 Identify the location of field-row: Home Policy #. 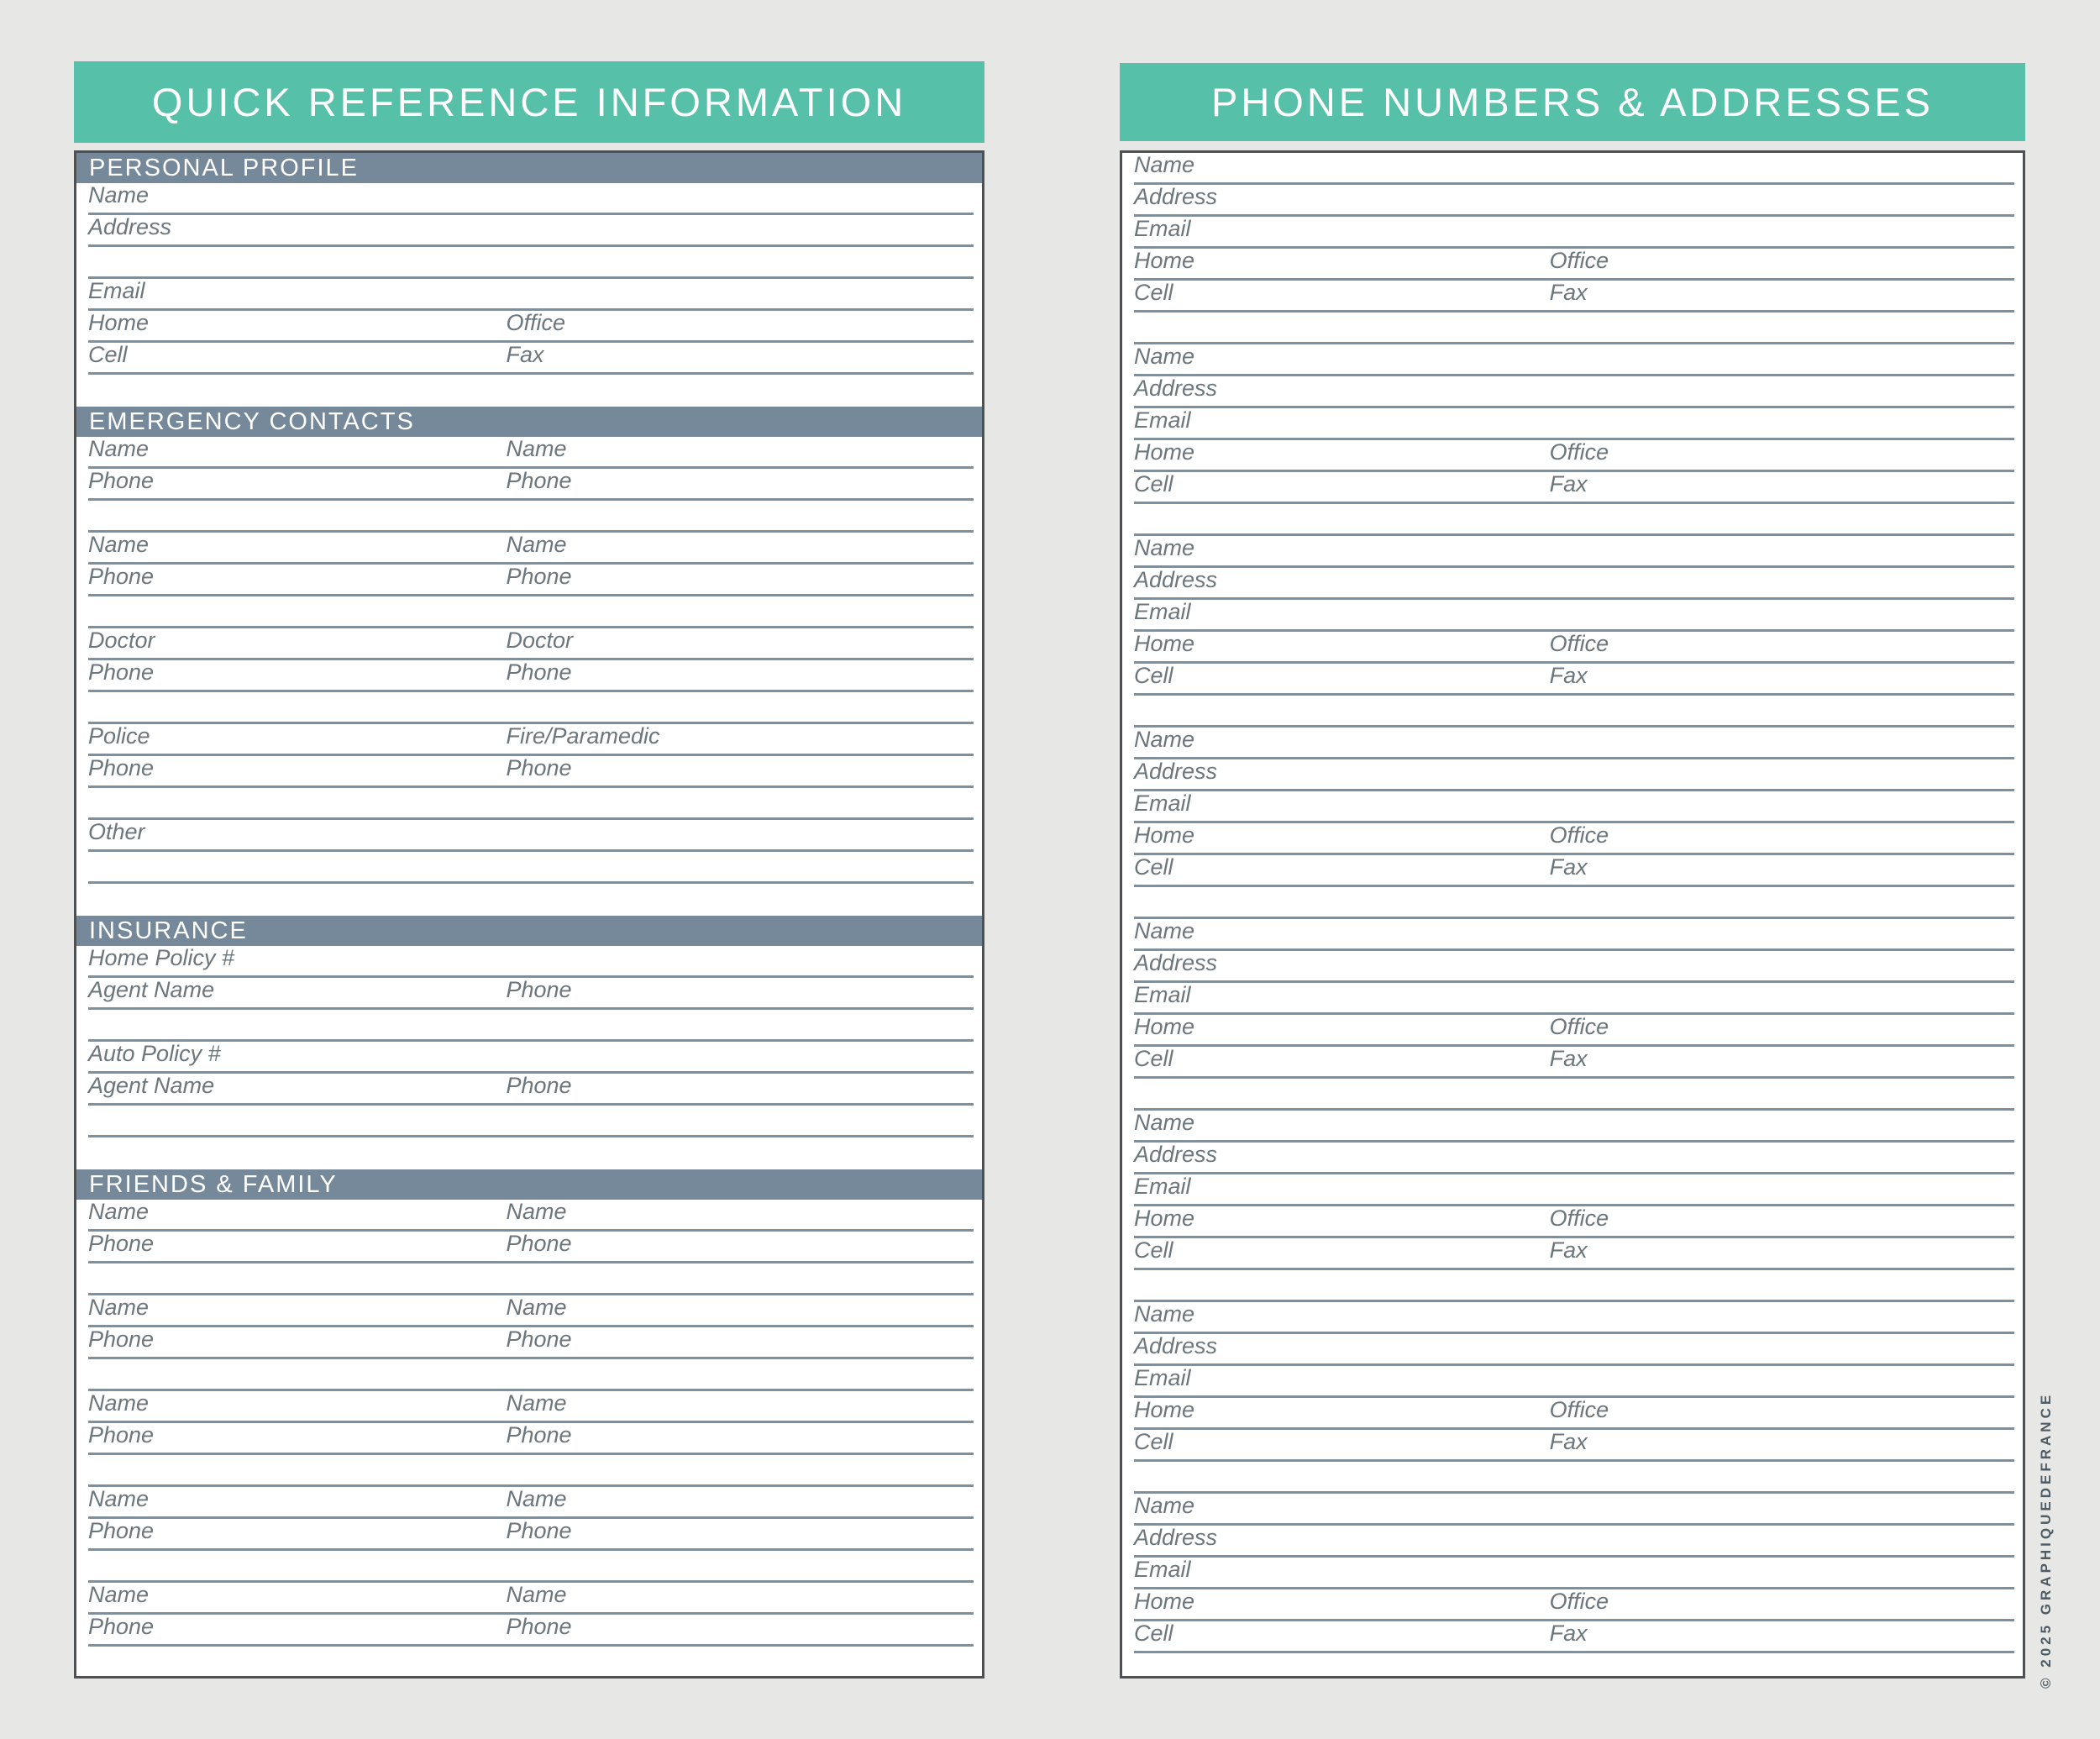
(531, 961).